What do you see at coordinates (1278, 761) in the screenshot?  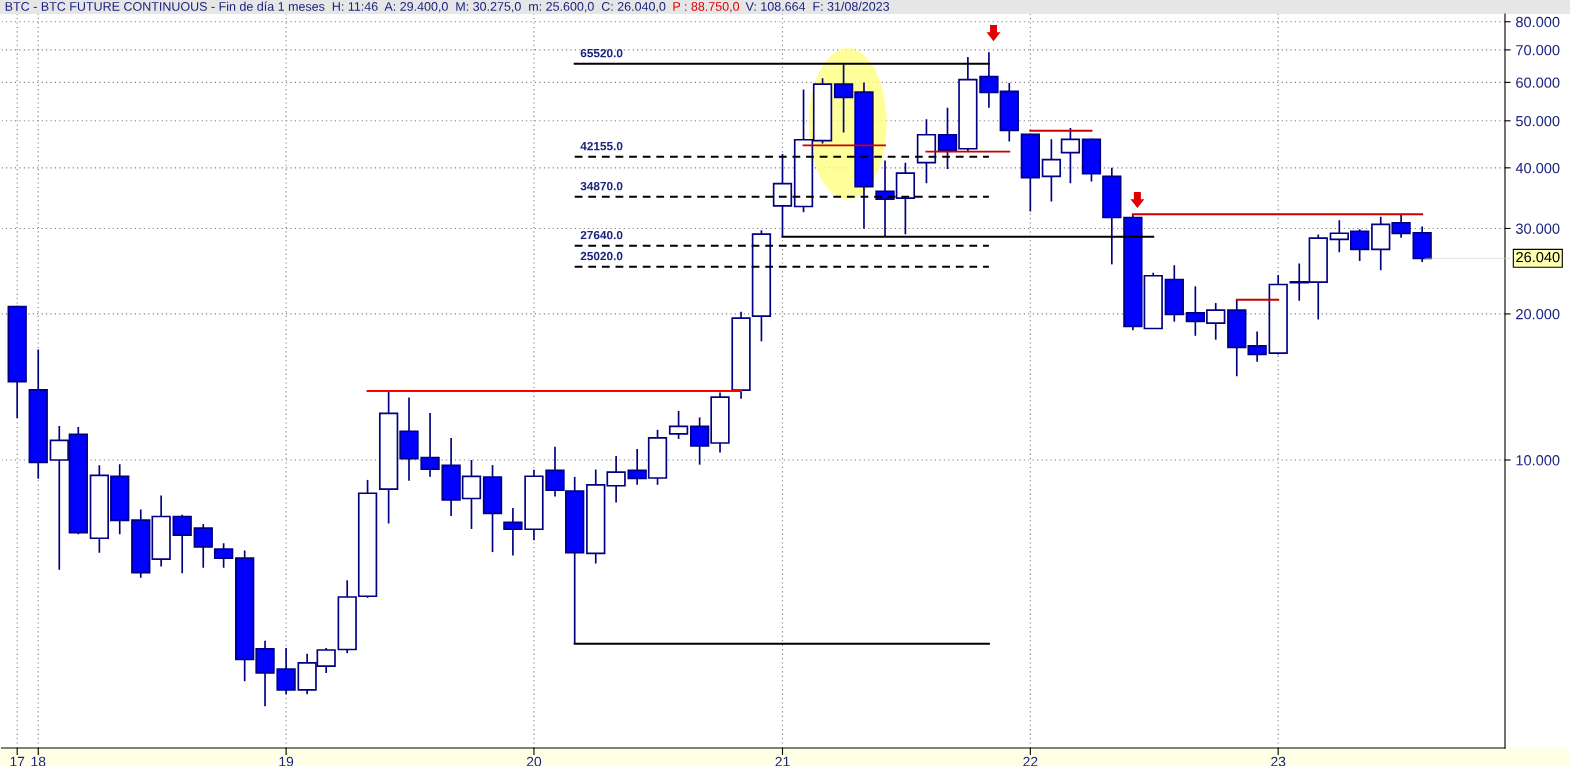 I see `x-tick-label: 23` at bounding box center [1278, 761].